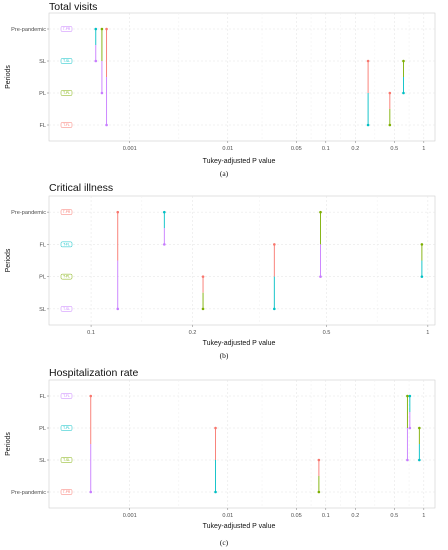 This screenshot has width=448, height=550. What do you see at coordinates (93, 373) in the screenshot?
I see `chart-title: Hospitalization rate` at bounding box center [93, 373].